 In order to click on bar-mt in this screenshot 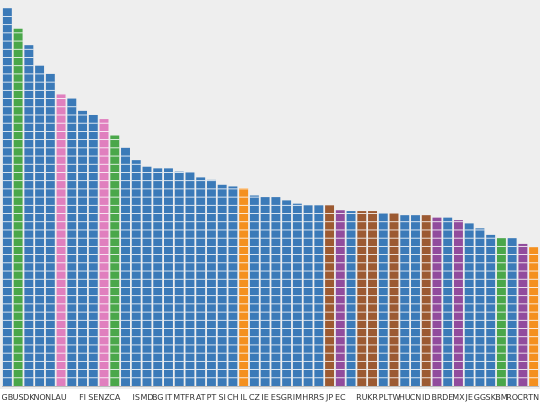, I will do `click(179, 278)`.